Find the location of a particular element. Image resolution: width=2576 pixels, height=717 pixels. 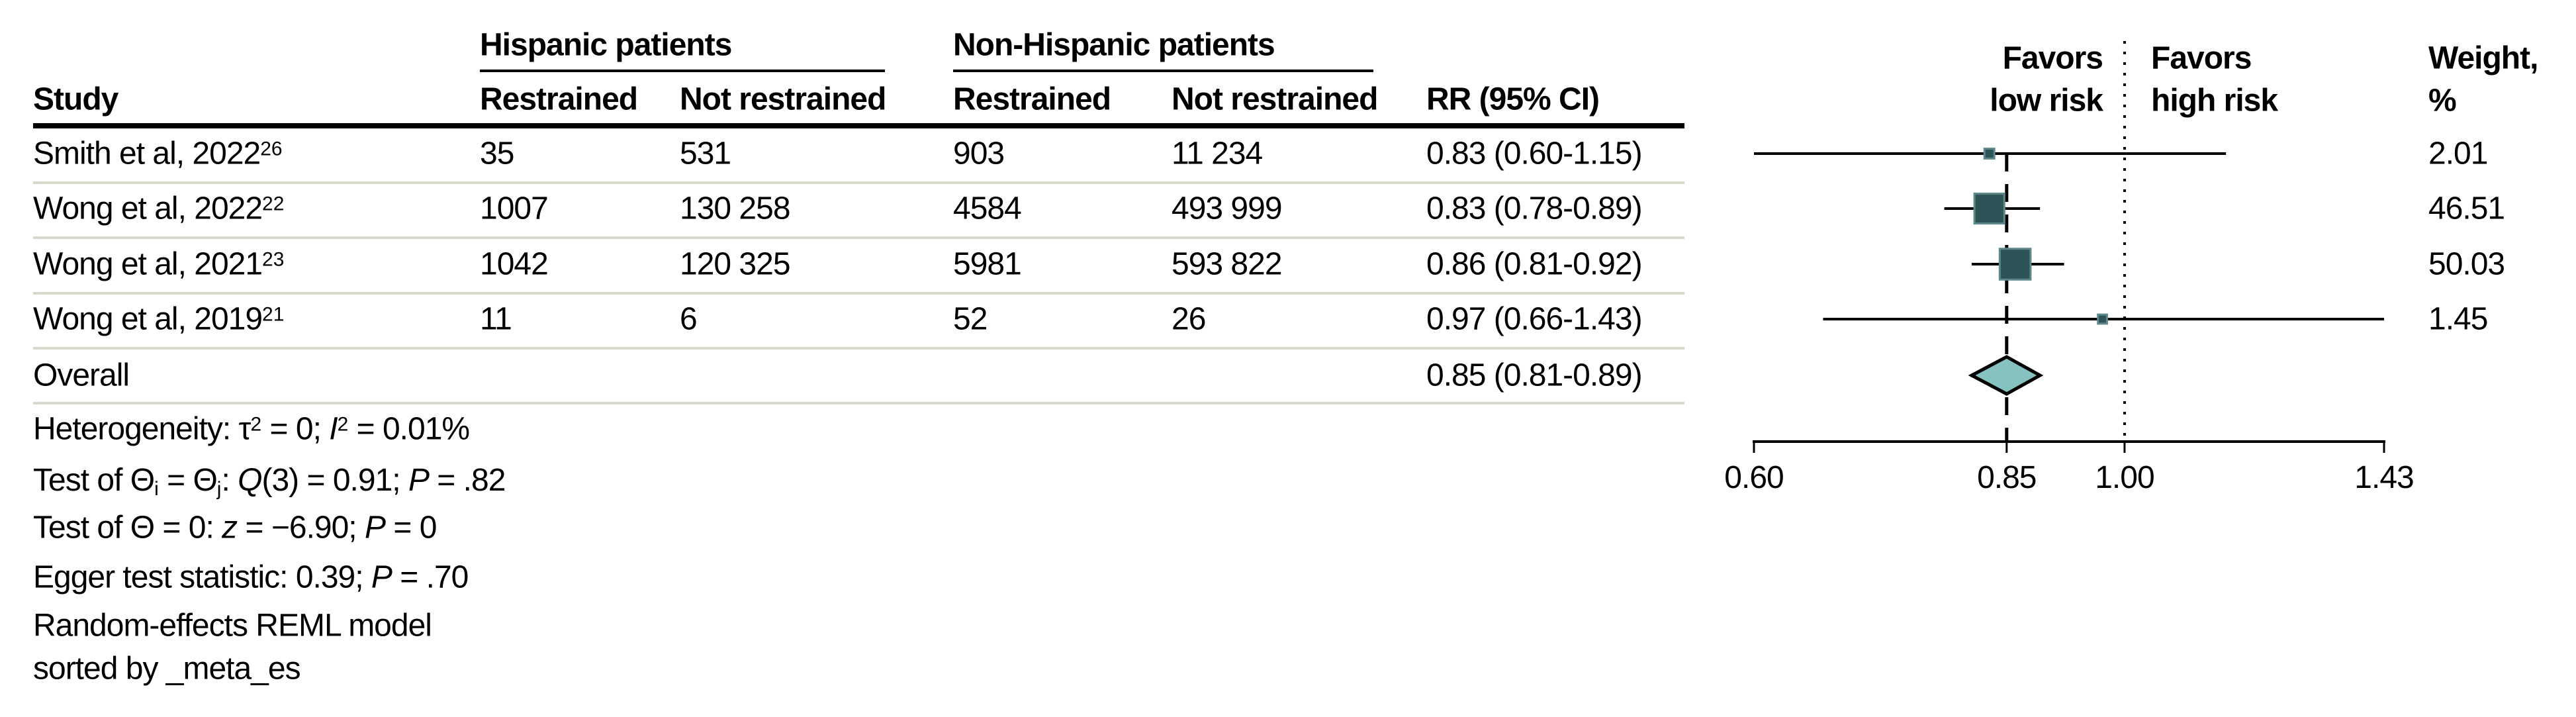

study-label: Wong et al, 202123 is located at coordinates (159, 264).